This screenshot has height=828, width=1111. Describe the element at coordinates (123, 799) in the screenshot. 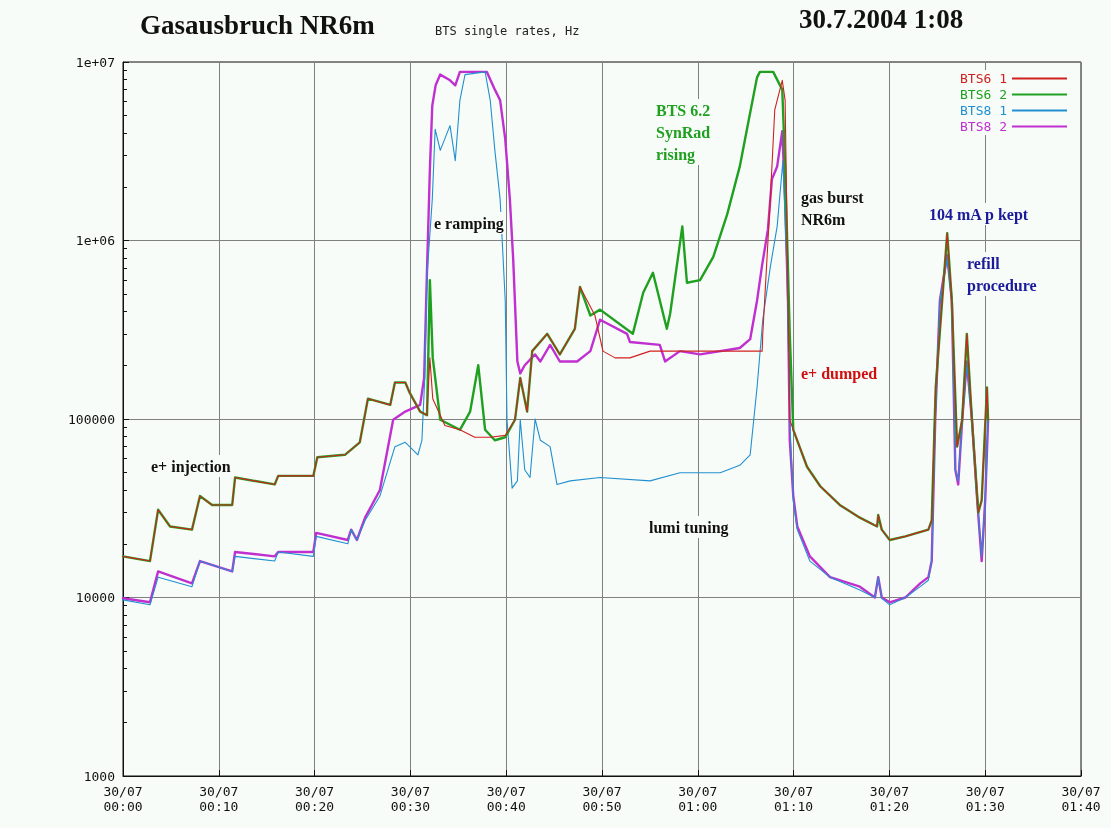

I see `x-tick-label: 30/07 00:00` at that location.